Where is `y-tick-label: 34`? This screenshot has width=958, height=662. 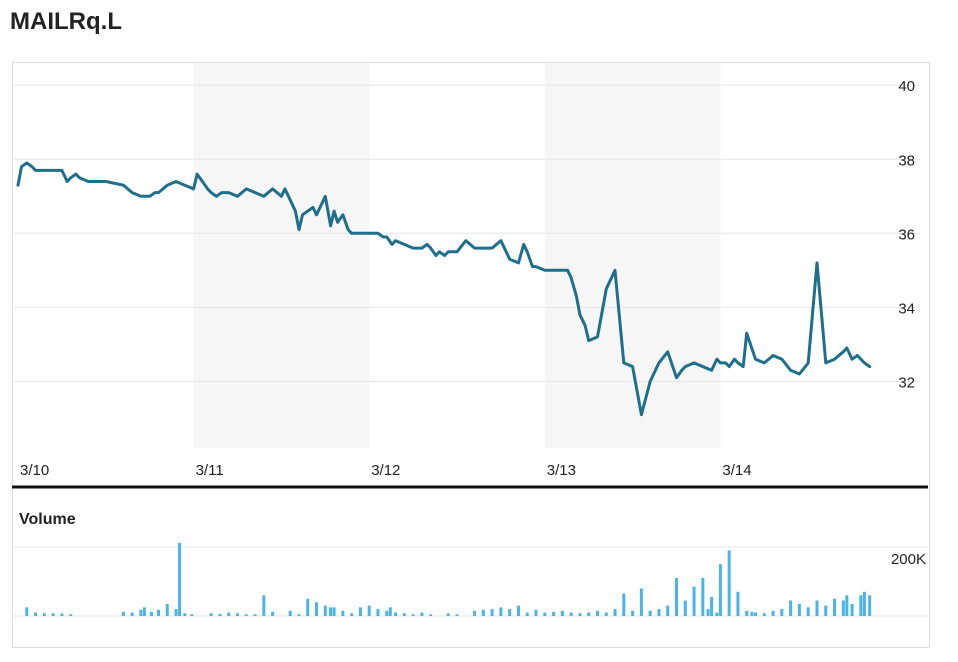
y-tick-label: 34 is located at coordinates (906, 308).